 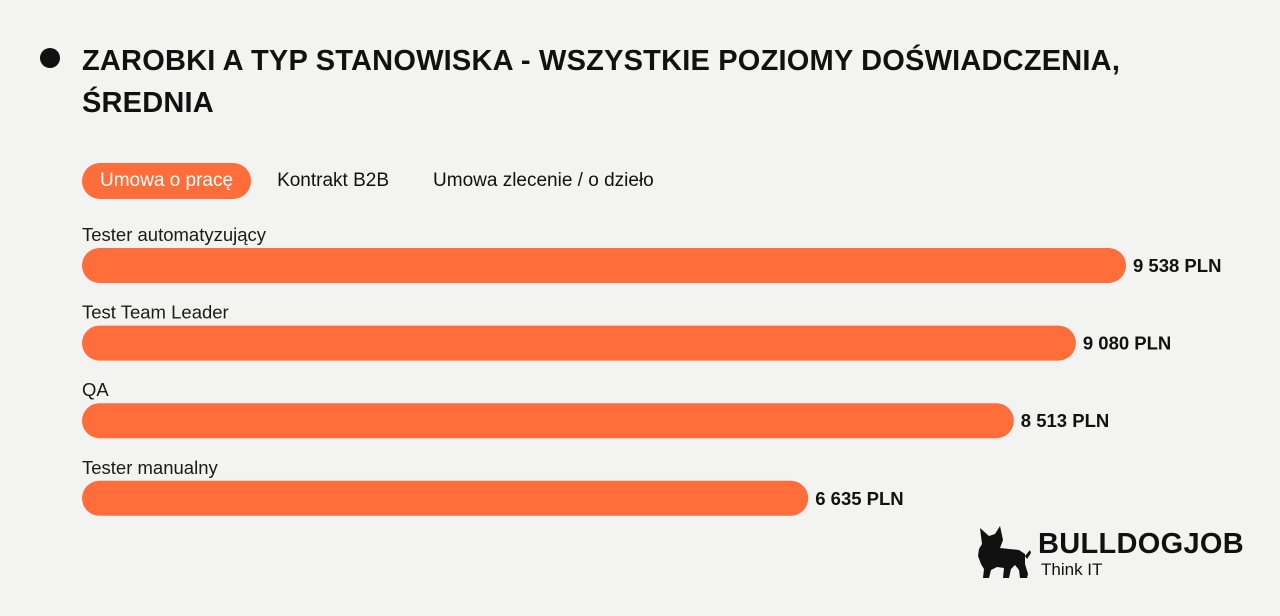 What do you see at coordinates (155, 312) in the screenshot?
I see `category-label: Test Team Leader` at bounding box center [155, 312].